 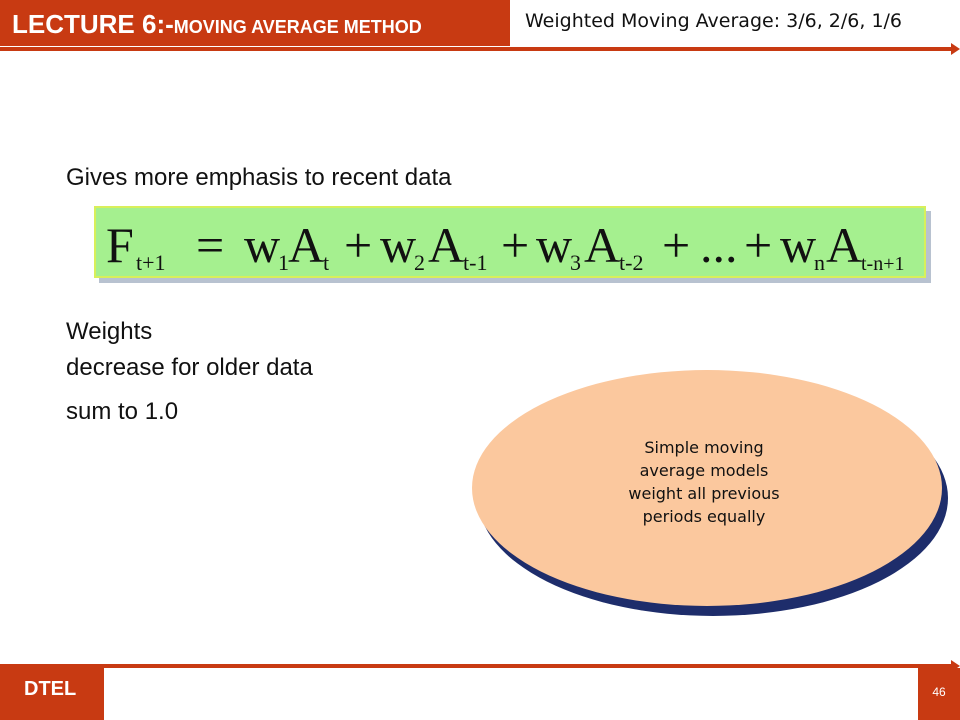 I want to click on emphasis-text: Gives more emphasis to recent data, so click(x=259, y=177).